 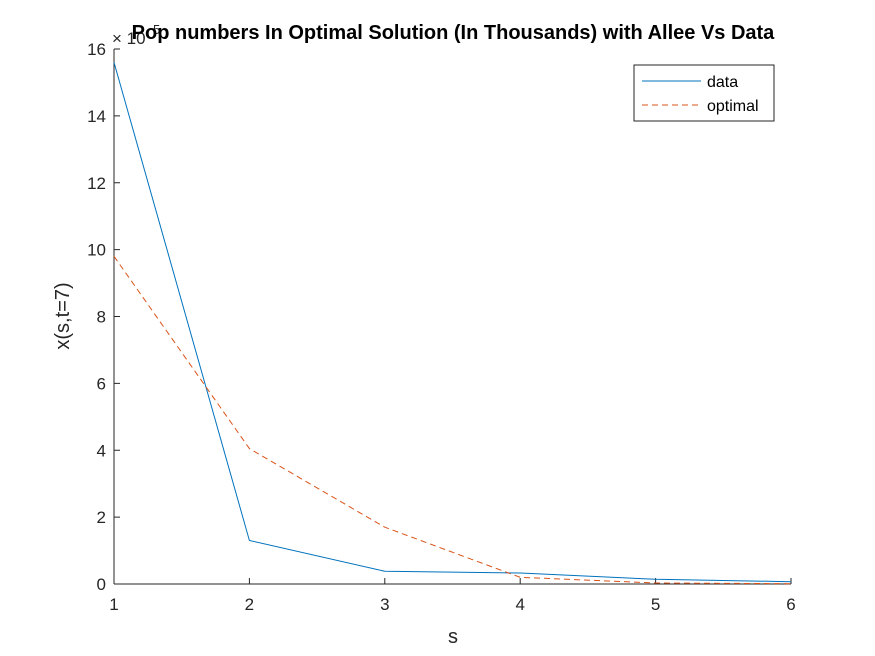 I want to click on x-tick-label: 5, so click(x=655, y=604).